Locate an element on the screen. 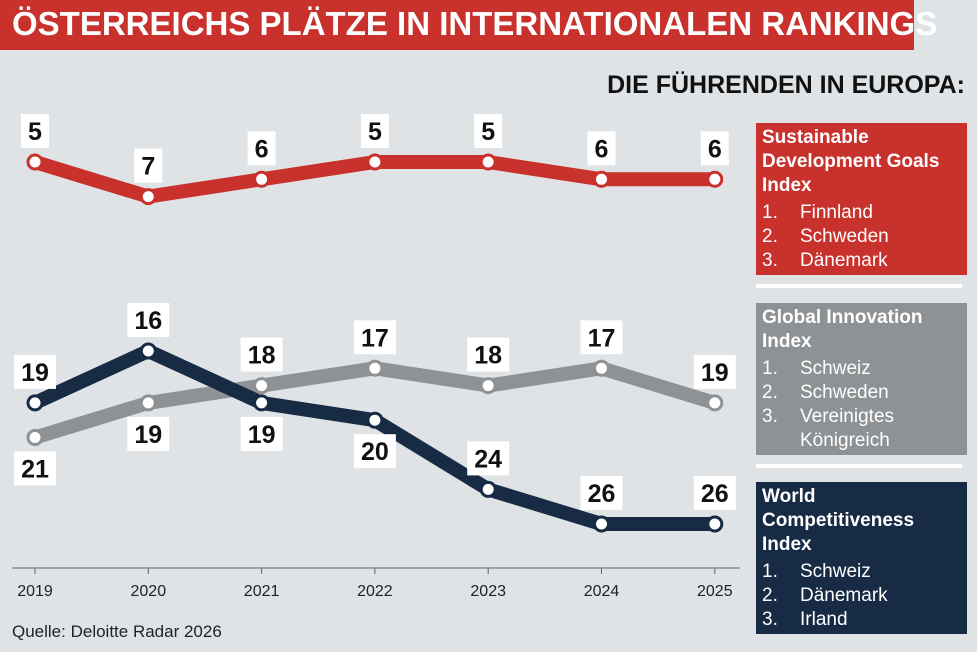  legend-wci-list: 1. Schweiz 2. Dänemark 3. Irland is located at coordinates (861, 596).